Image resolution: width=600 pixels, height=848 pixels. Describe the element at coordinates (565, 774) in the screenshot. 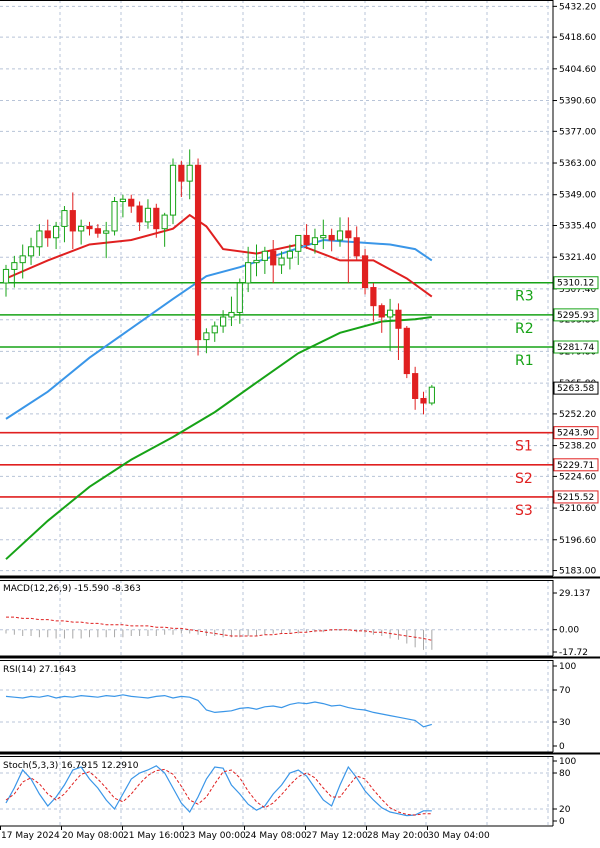

I see `stoch-y-tick-label: 80` at that location.